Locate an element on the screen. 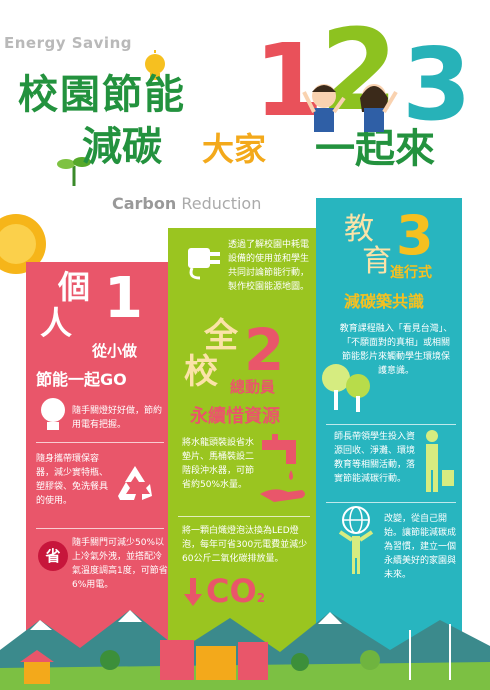 The width and height of the screenshot is (490, 690). col3-subtitle2: 減碳築共識 is located at coordinates (384, 301).